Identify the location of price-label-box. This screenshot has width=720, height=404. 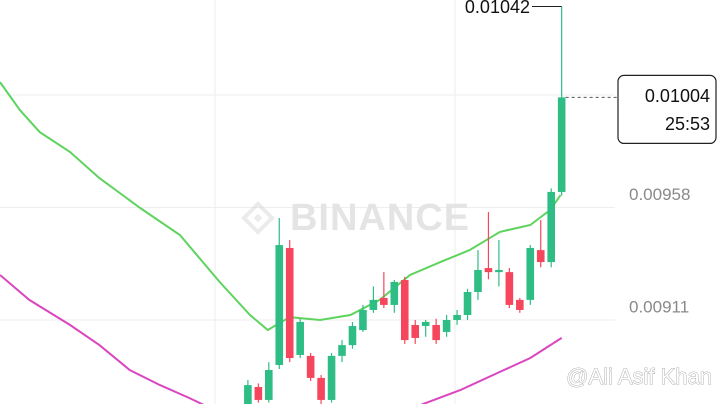
(667, 109).